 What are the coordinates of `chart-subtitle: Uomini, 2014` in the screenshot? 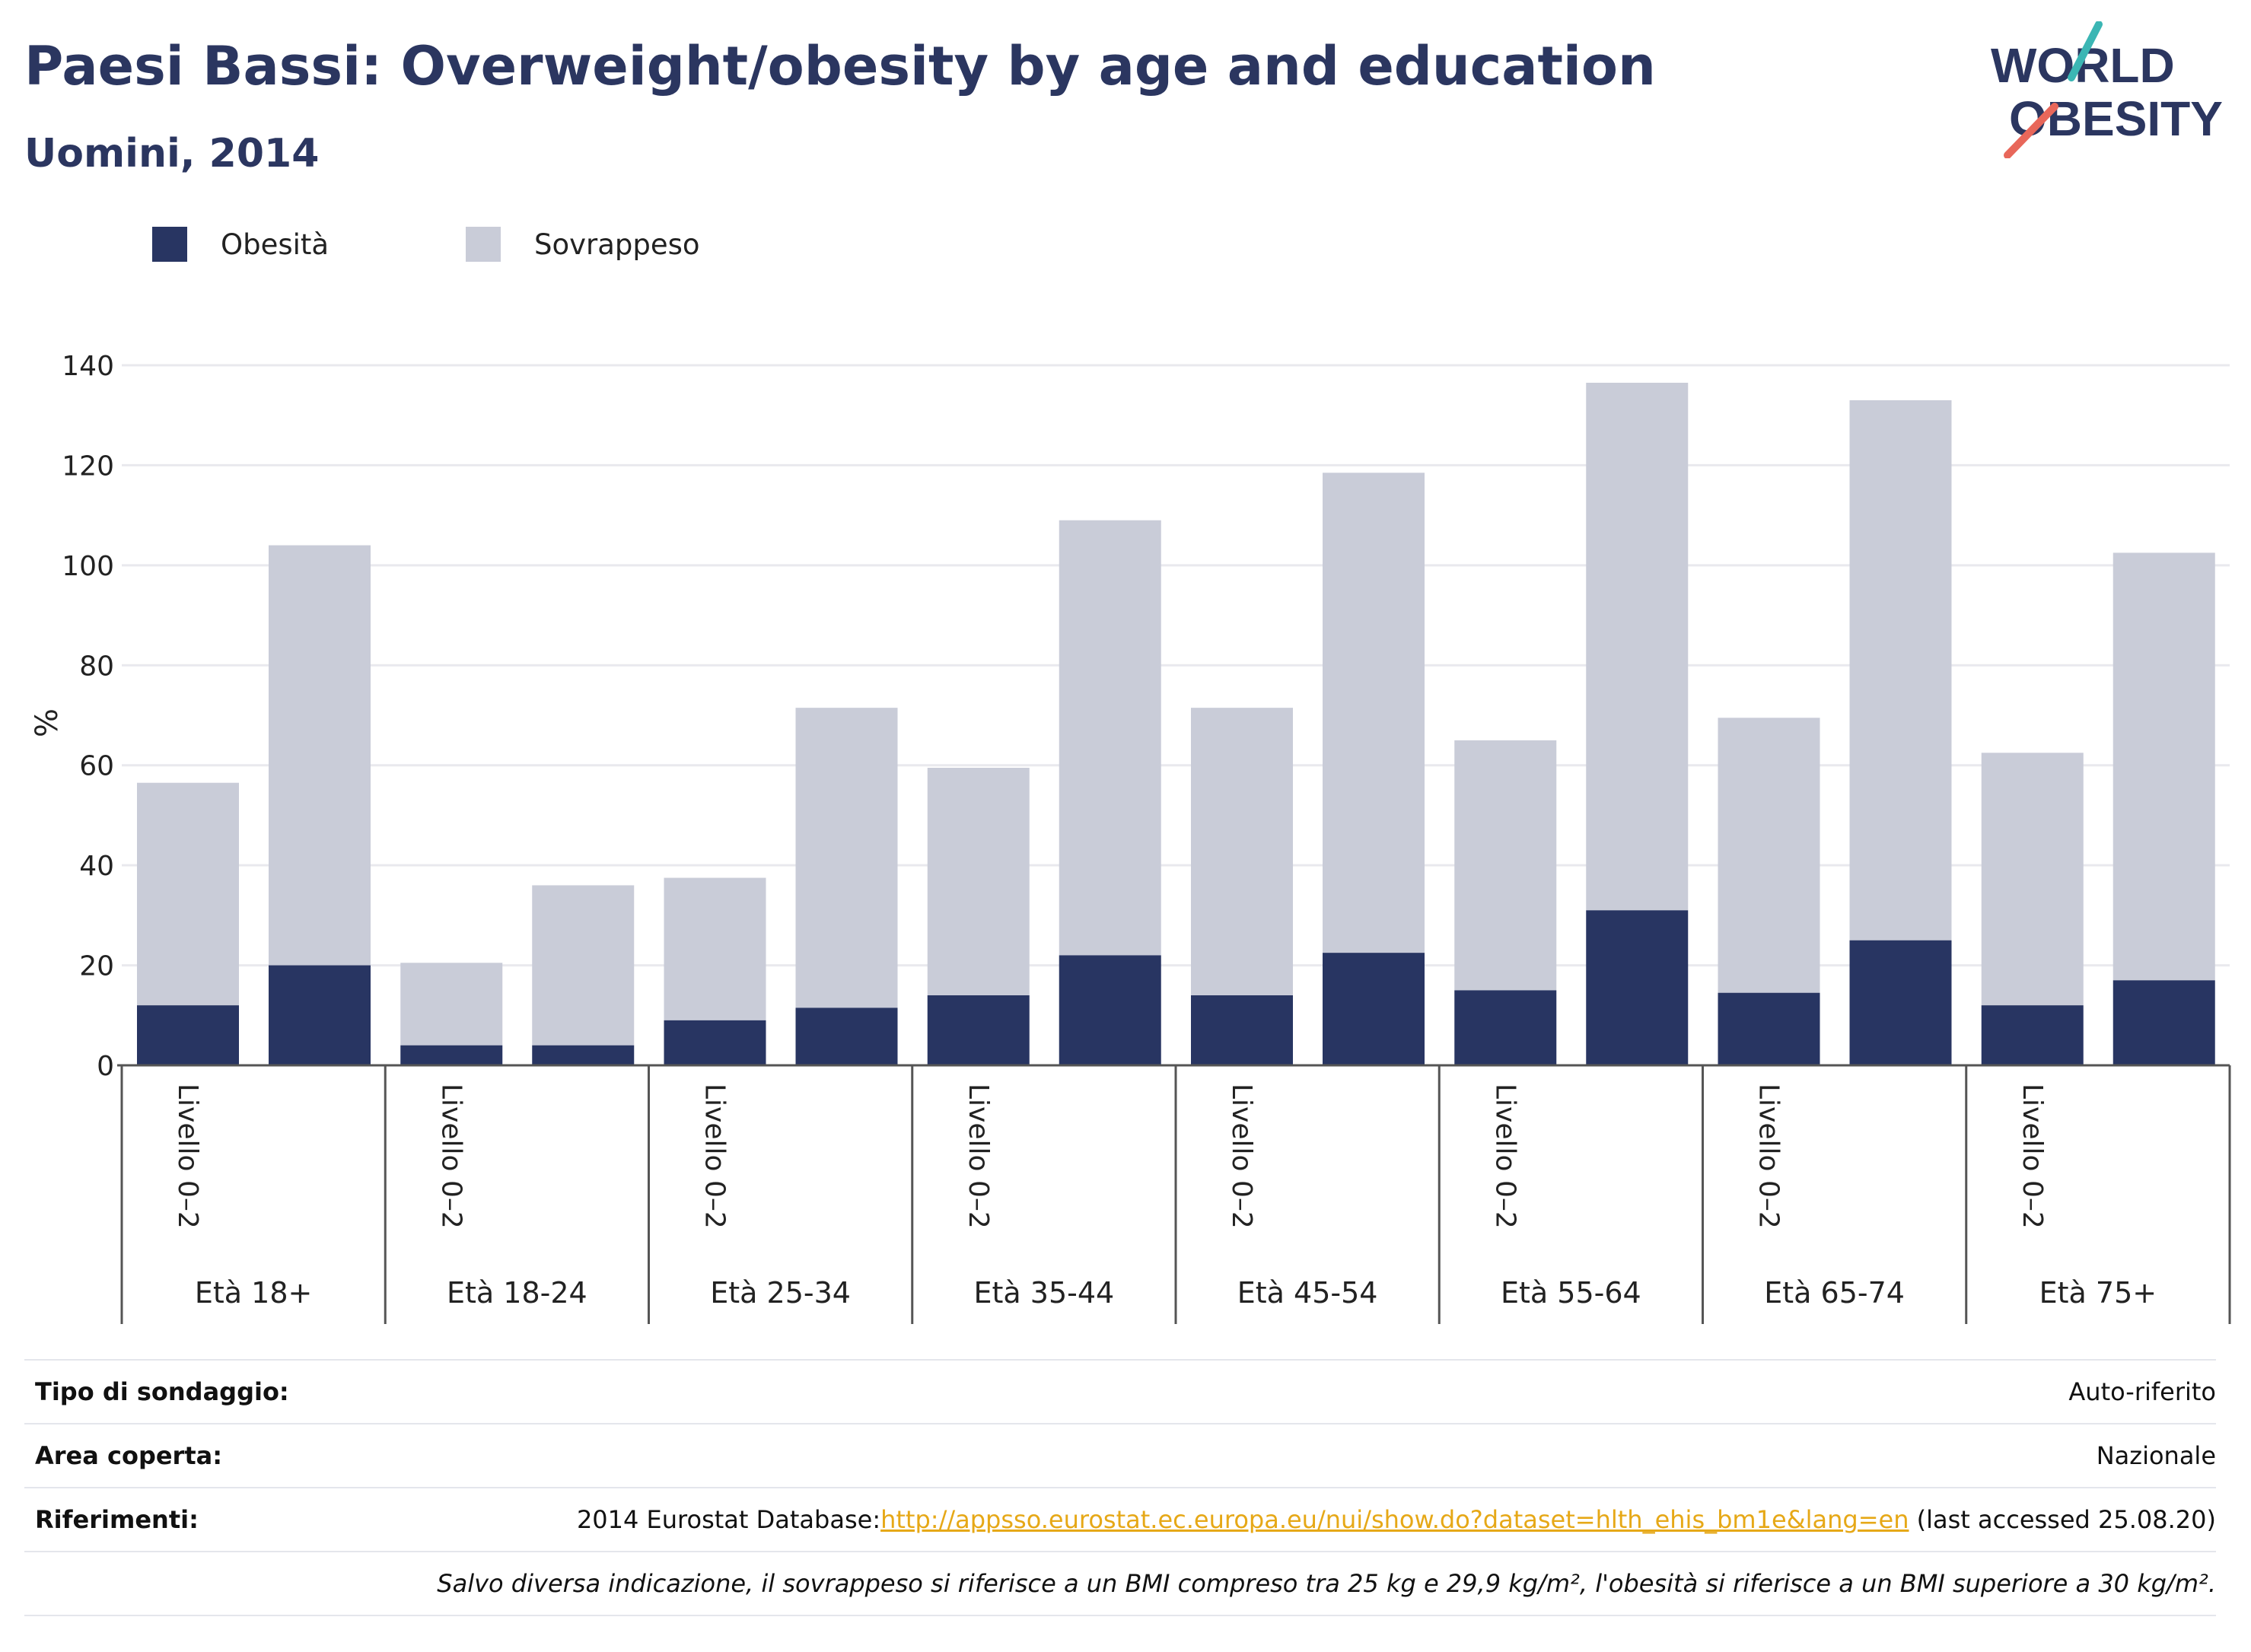 It's located at (172, 154).